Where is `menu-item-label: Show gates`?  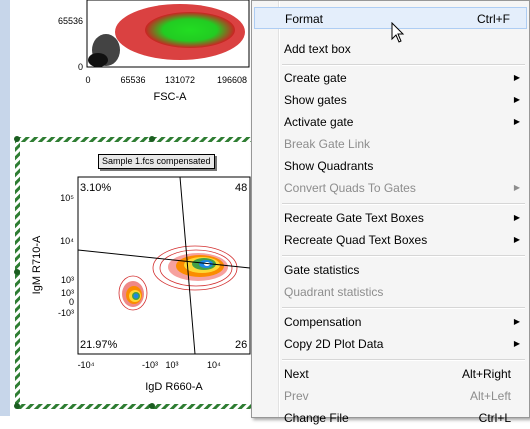 menu-item-label: Show gates is located at coordinates (315, 100).